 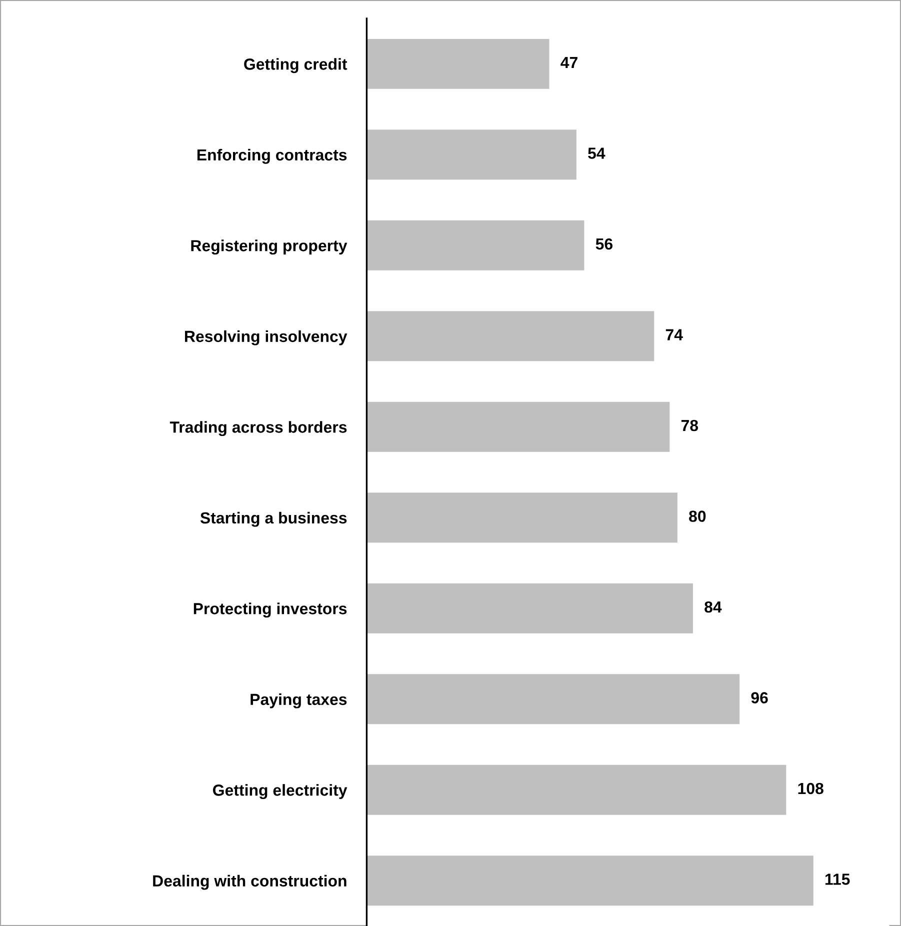 What do you see at coordinates (569, 62) in the screenshot?
I see `data-label: 47` at bounding box center [569, 62].